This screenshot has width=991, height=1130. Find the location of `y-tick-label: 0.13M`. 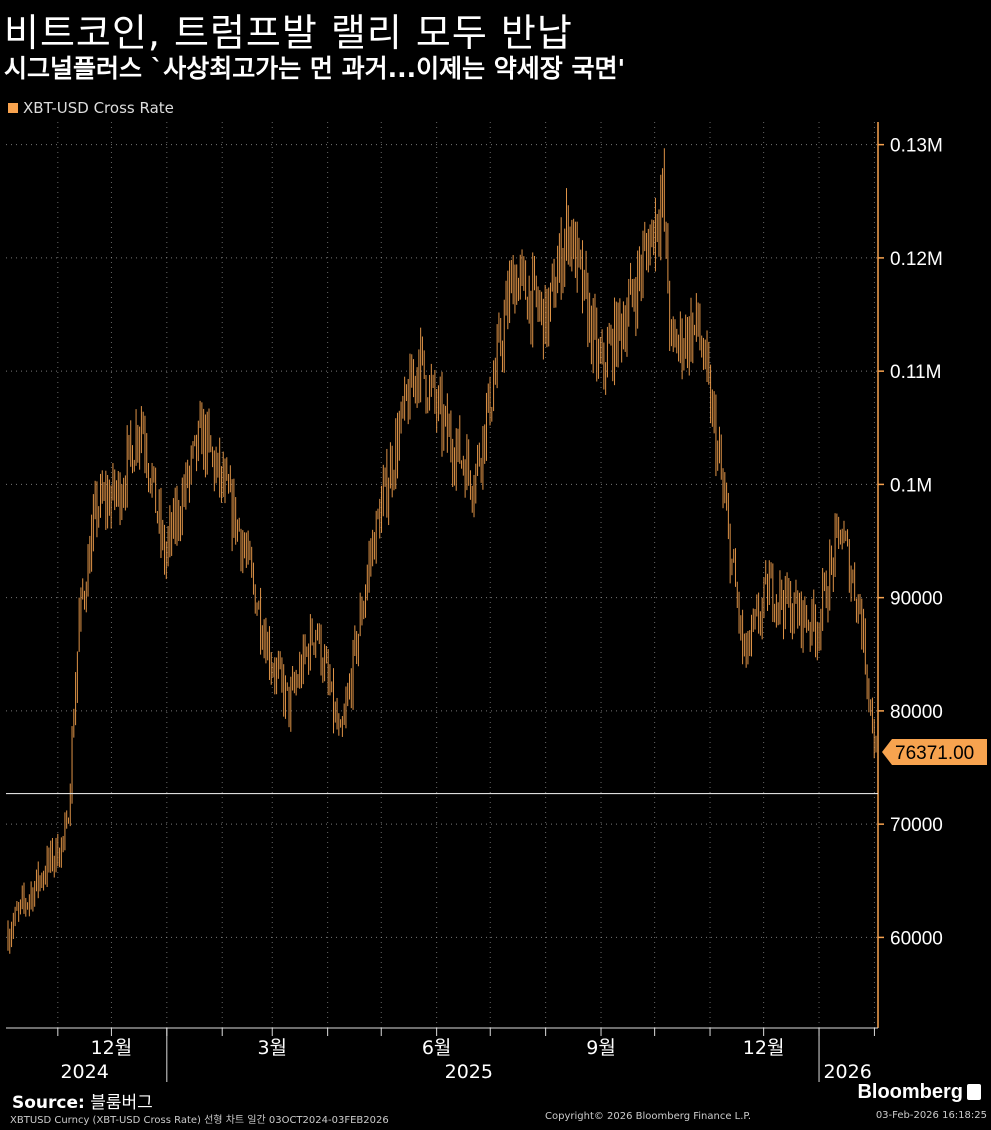

y-tick-label: 0.13M is located at coordinates (916, 146).